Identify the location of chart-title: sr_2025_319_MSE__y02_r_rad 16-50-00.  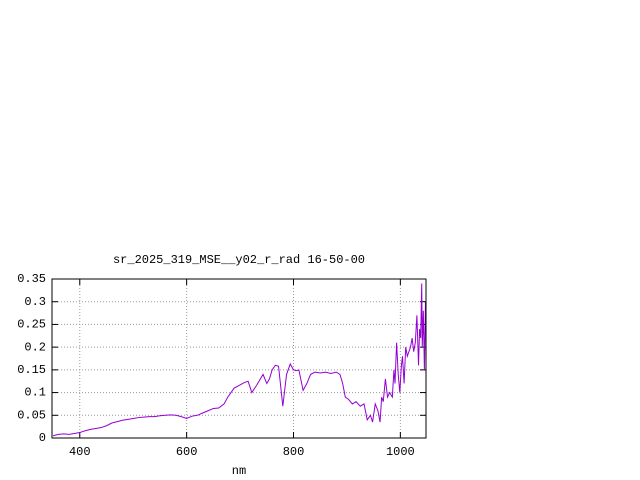
(239, 260).